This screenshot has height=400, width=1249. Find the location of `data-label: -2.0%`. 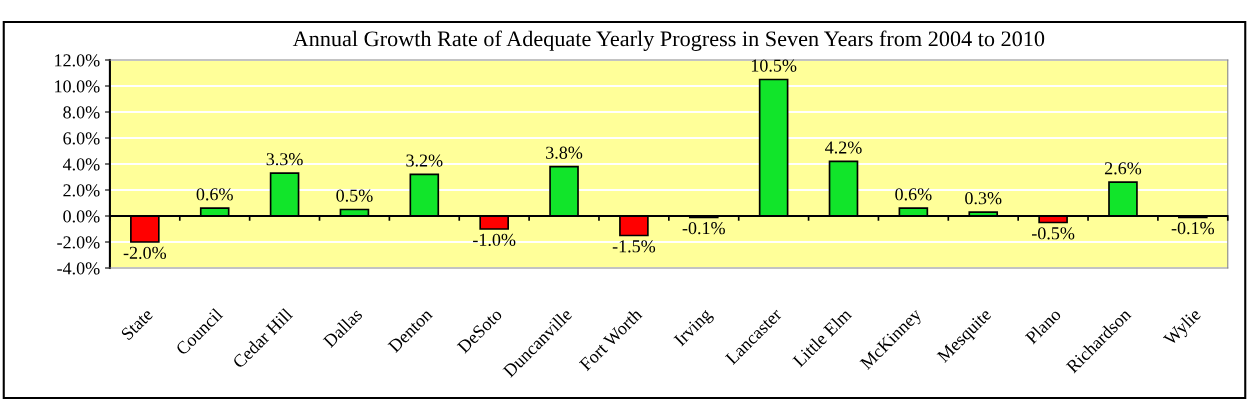

data-label: -2.0% is located at coordinates (145, 252).